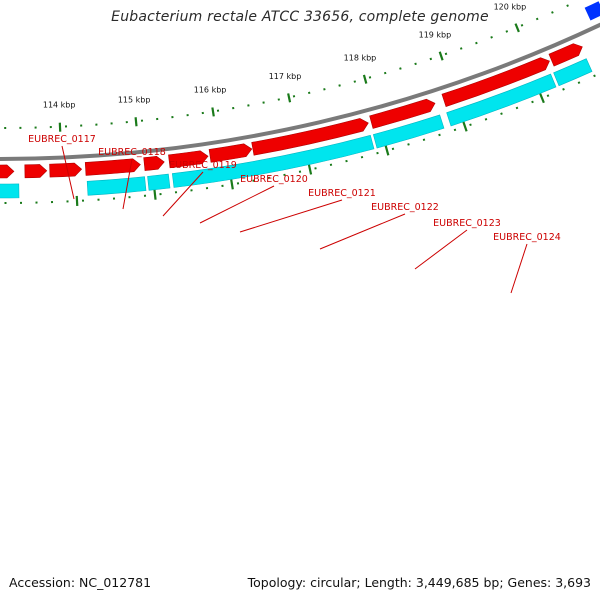 The width and height of the screenshot is (600, 600). I want to click on gene-label: EUBREC_0124, so click(527, 237).